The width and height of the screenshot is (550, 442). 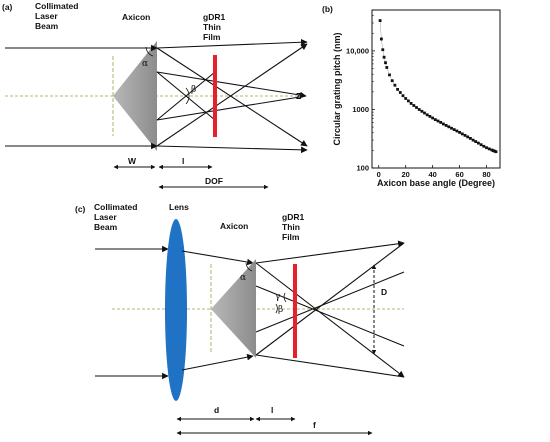 I want to click on panel-c-gamma-arc, so click(x=285, y=297).